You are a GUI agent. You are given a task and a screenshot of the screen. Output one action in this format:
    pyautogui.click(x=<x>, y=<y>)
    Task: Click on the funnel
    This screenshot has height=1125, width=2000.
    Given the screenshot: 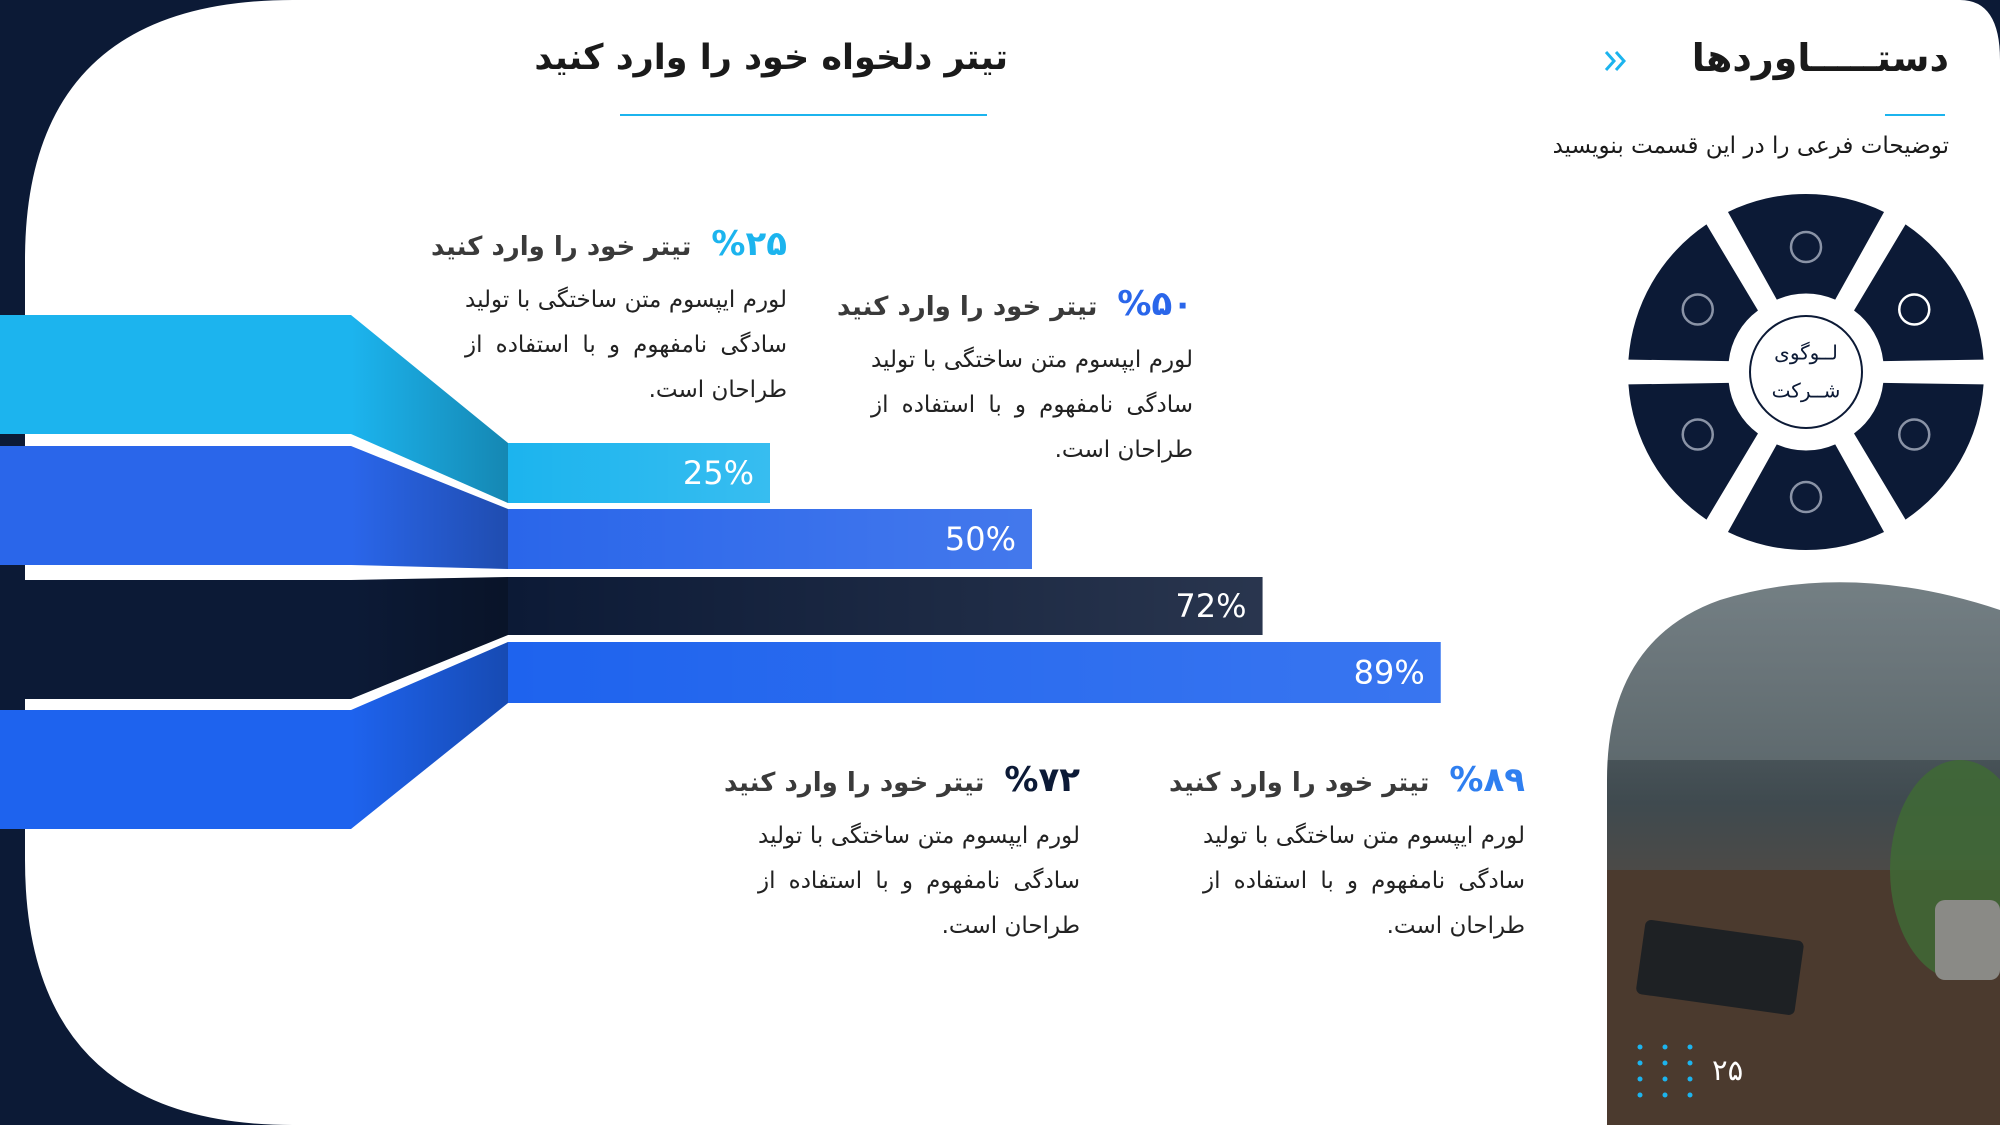 What is the action you would take?
    pyautogui.click(x=254, y=572)
    